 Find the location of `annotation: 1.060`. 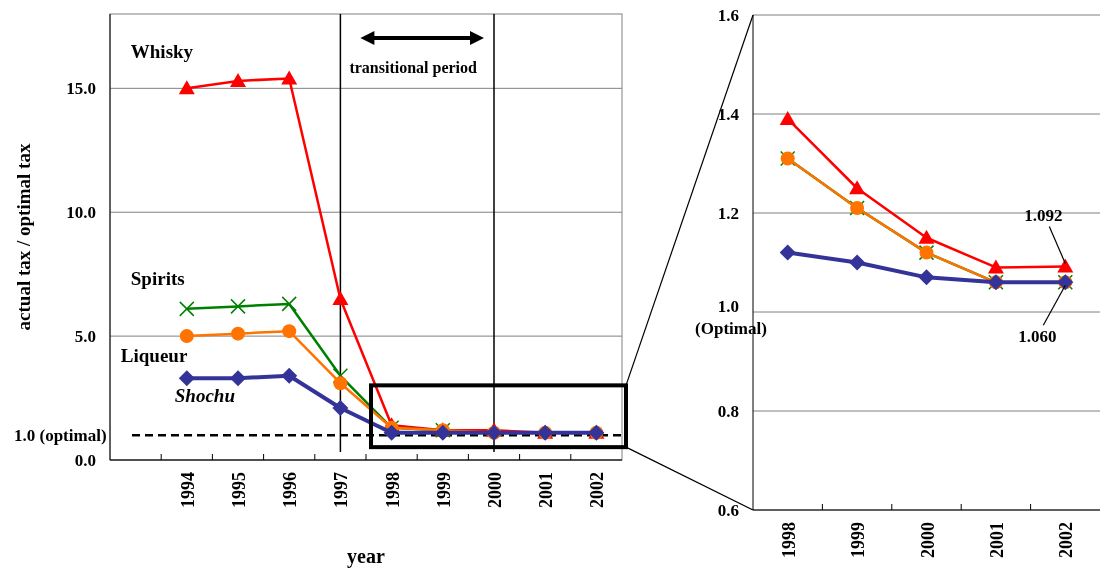

annotation: 1.060 is located at coordinates (1037, 337).